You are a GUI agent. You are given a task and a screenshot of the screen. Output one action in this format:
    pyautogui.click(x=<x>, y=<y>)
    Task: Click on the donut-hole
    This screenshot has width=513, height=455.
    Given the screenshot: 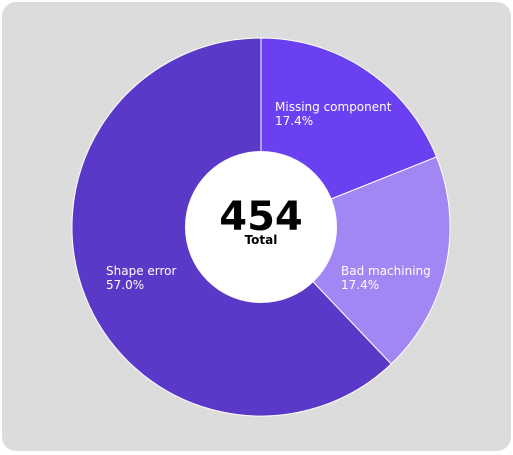 What is the action you would take?
    pyautogui.click(x=261, y=227)
    